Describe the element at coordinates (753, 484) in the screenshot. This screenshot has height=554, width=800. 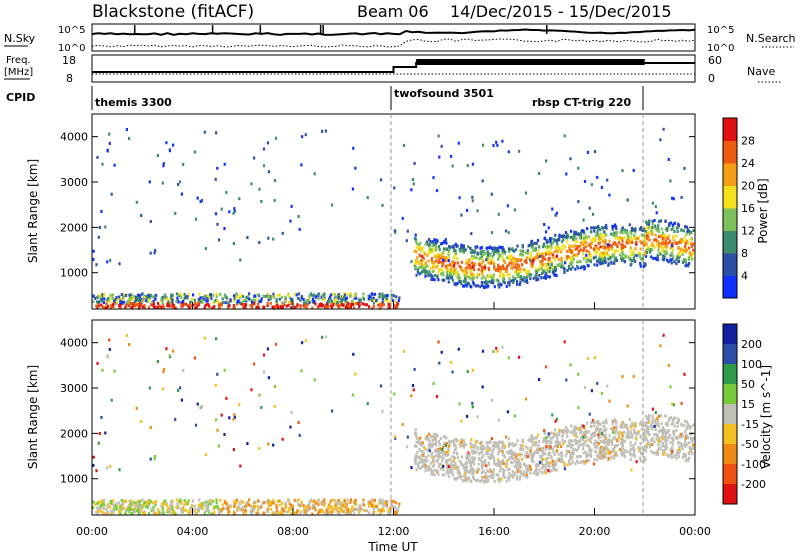
I see `colorbar-tick: -200` at that location.